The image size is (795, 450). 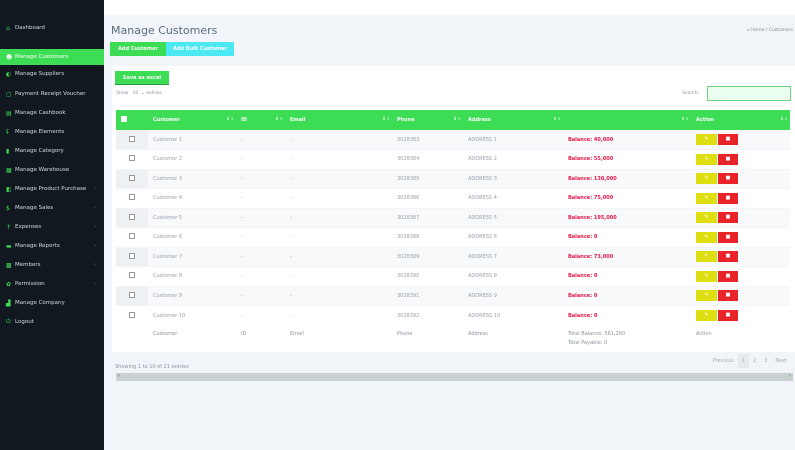 What do you see at coordinates (142, 78) in the screenshot?
I see `save-excel-button: Save as excel` at bounding box center [142, 78].